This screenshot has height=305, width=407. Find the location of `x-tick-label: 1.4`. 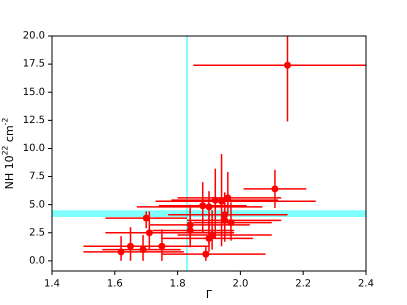

x-tick-label: 1.4 is located at coordinates (52, 284).